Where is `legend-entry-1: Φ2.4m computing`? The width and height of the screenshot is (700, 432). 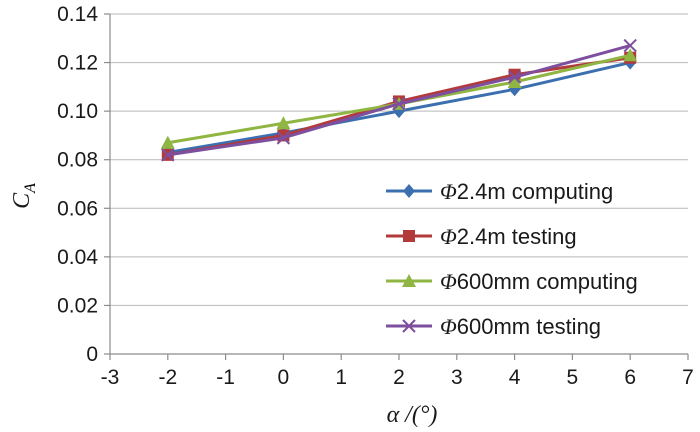
legend-entry-1: Φ2.4m computing is located at coordinates (499, 191).